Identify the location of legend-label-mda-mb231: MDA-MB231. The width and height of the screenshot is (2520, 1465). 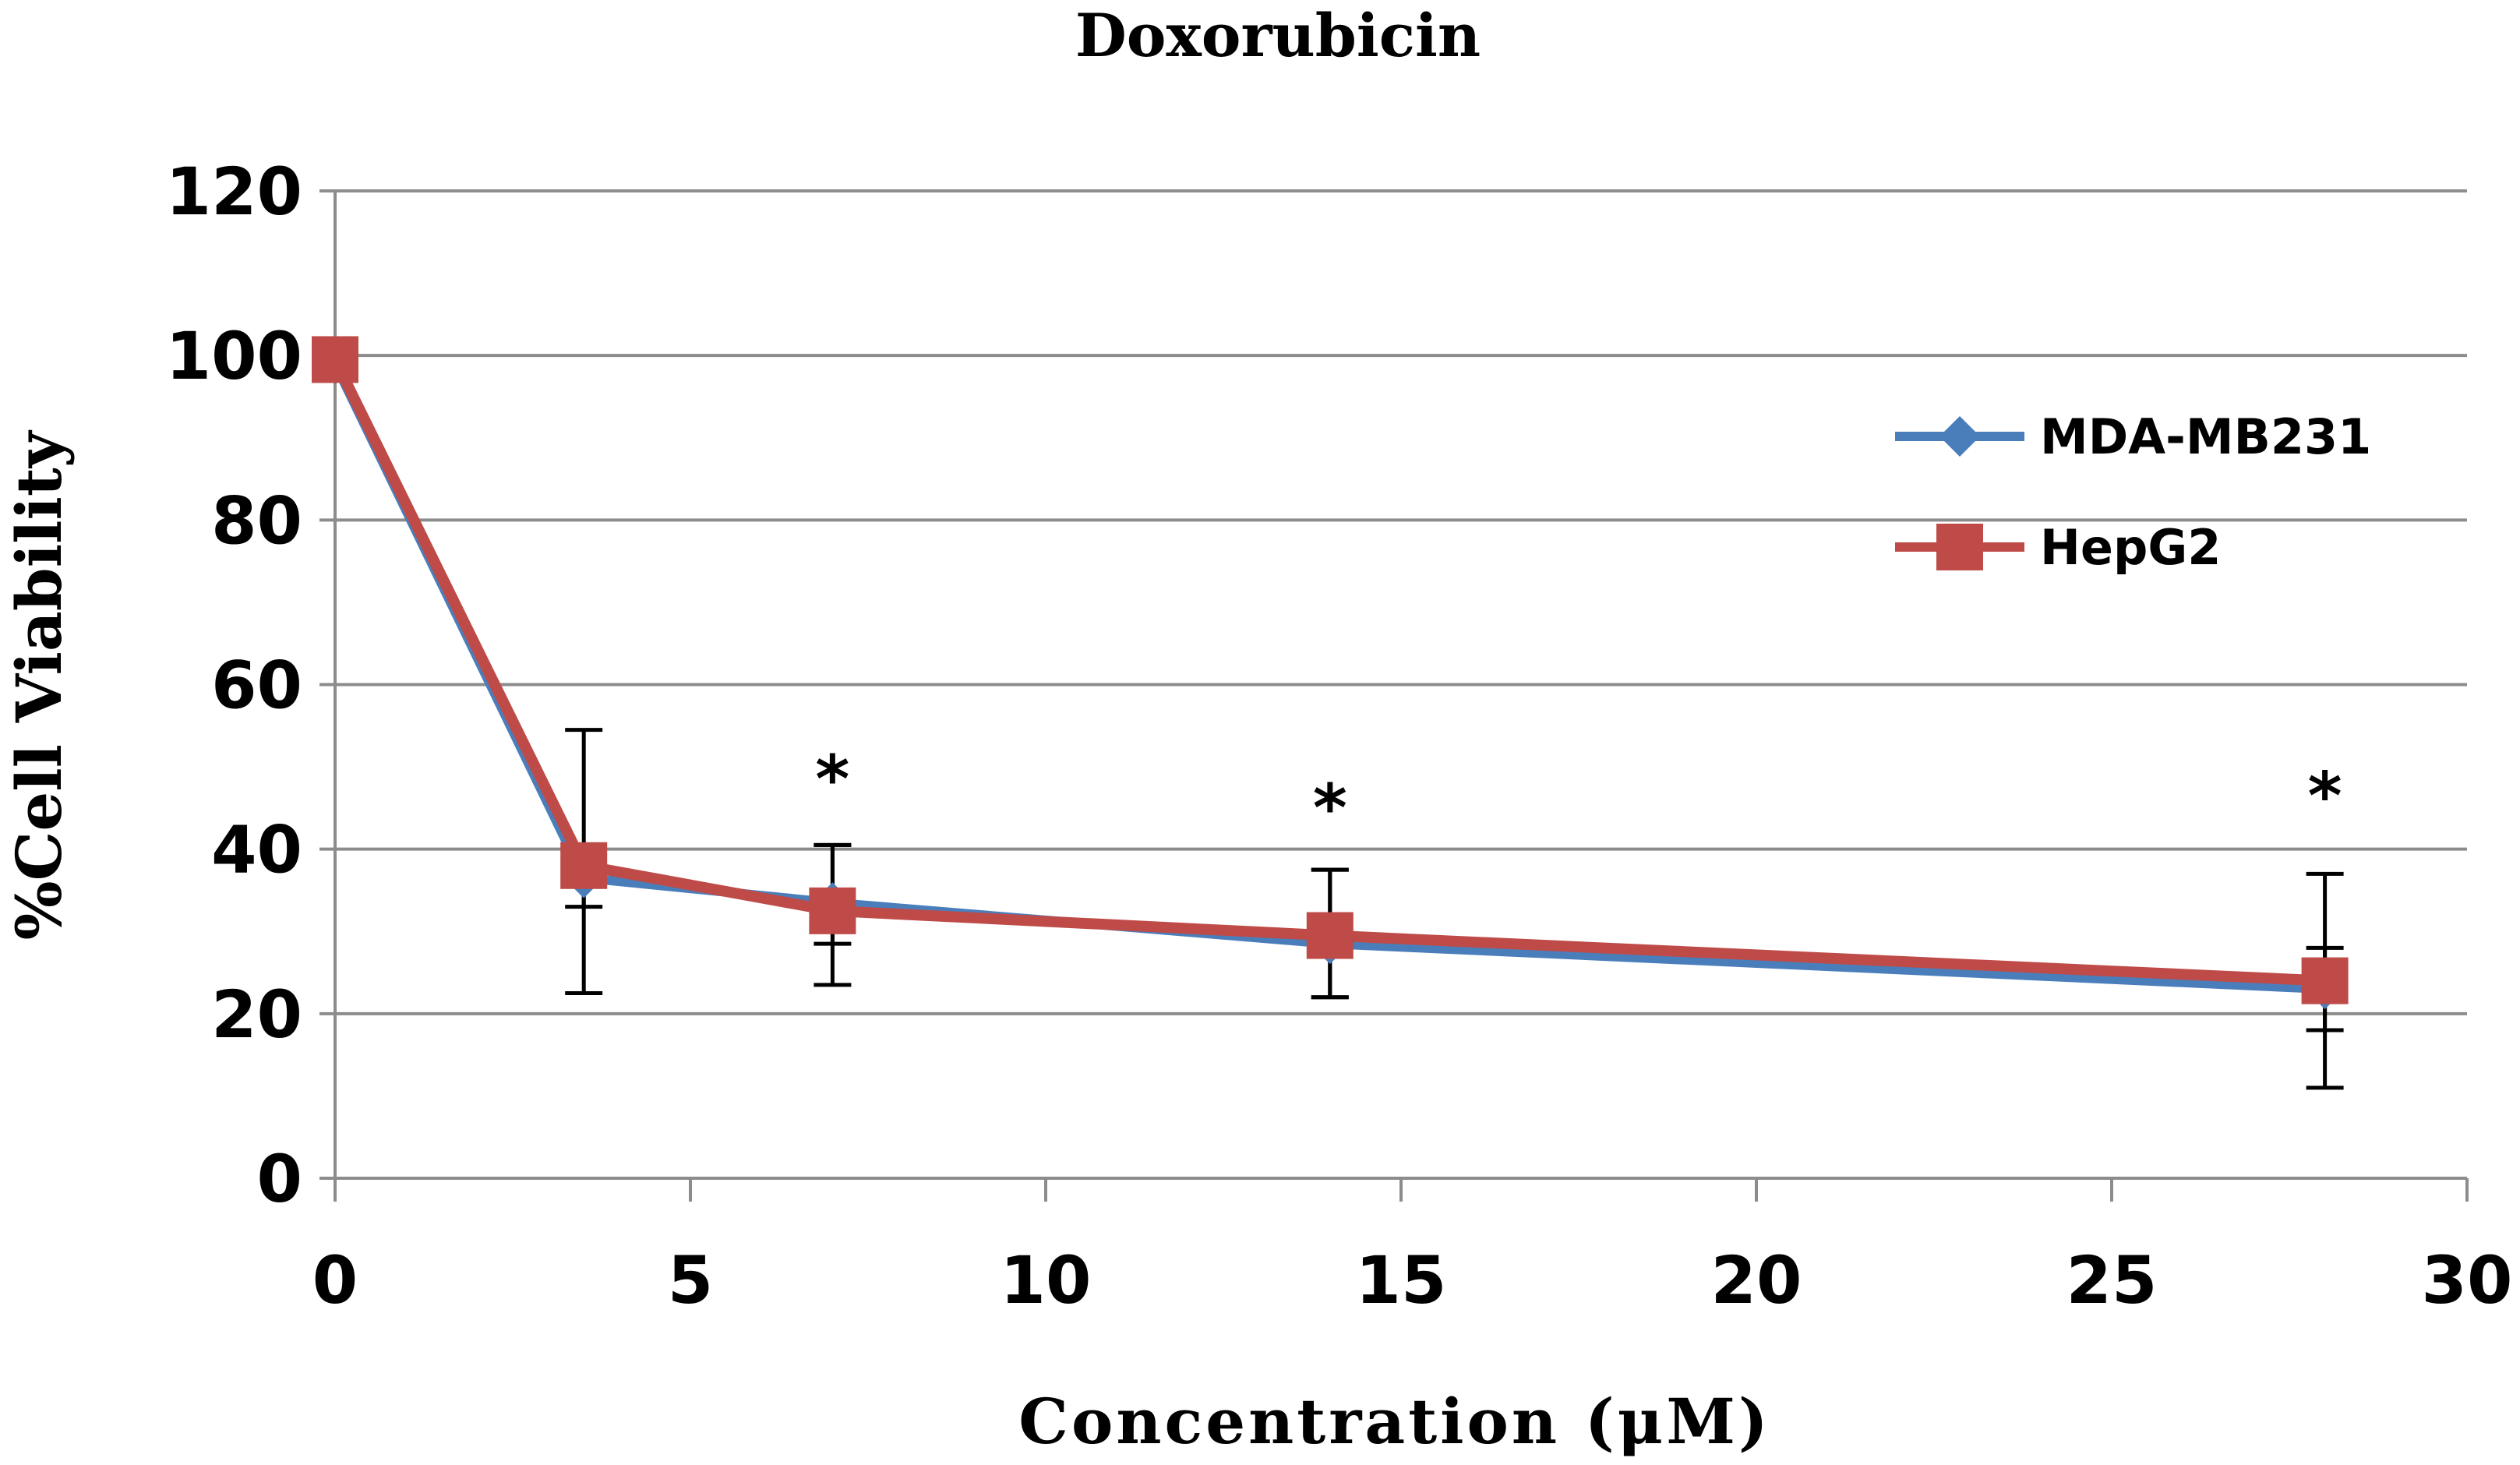
(2206, 436).